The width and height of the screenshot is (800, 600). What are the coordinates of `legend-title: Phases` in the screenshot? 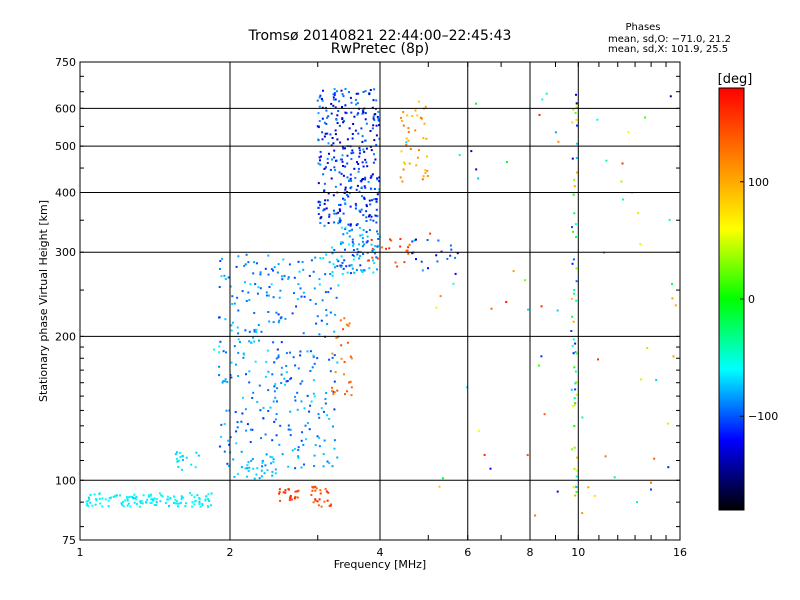 It's located at (642, 27).